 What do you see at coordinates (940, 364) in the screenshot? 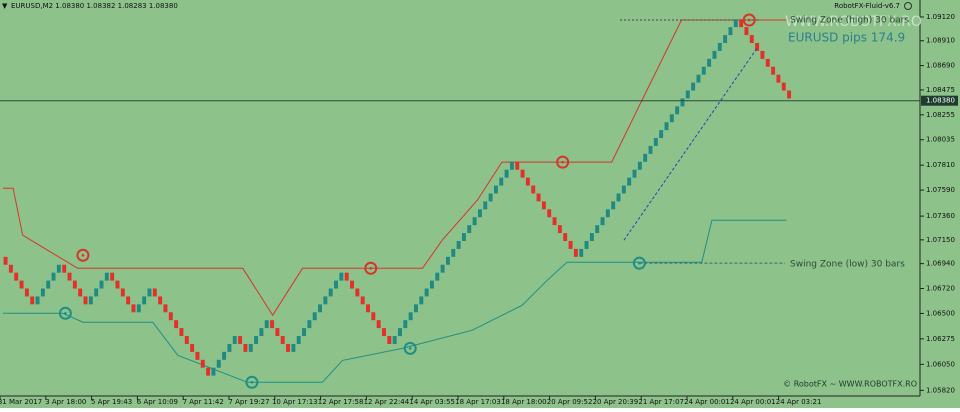
I see `y-tick-label: 1.06050` at bounding box center [940, 364].